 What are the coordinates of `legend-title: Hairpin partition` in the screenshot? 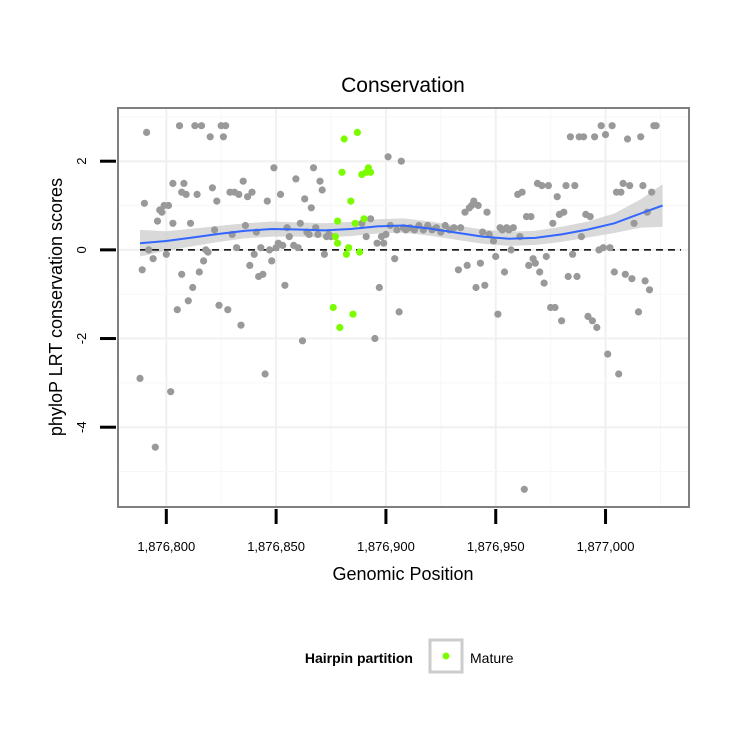 It's located at (359, 658).